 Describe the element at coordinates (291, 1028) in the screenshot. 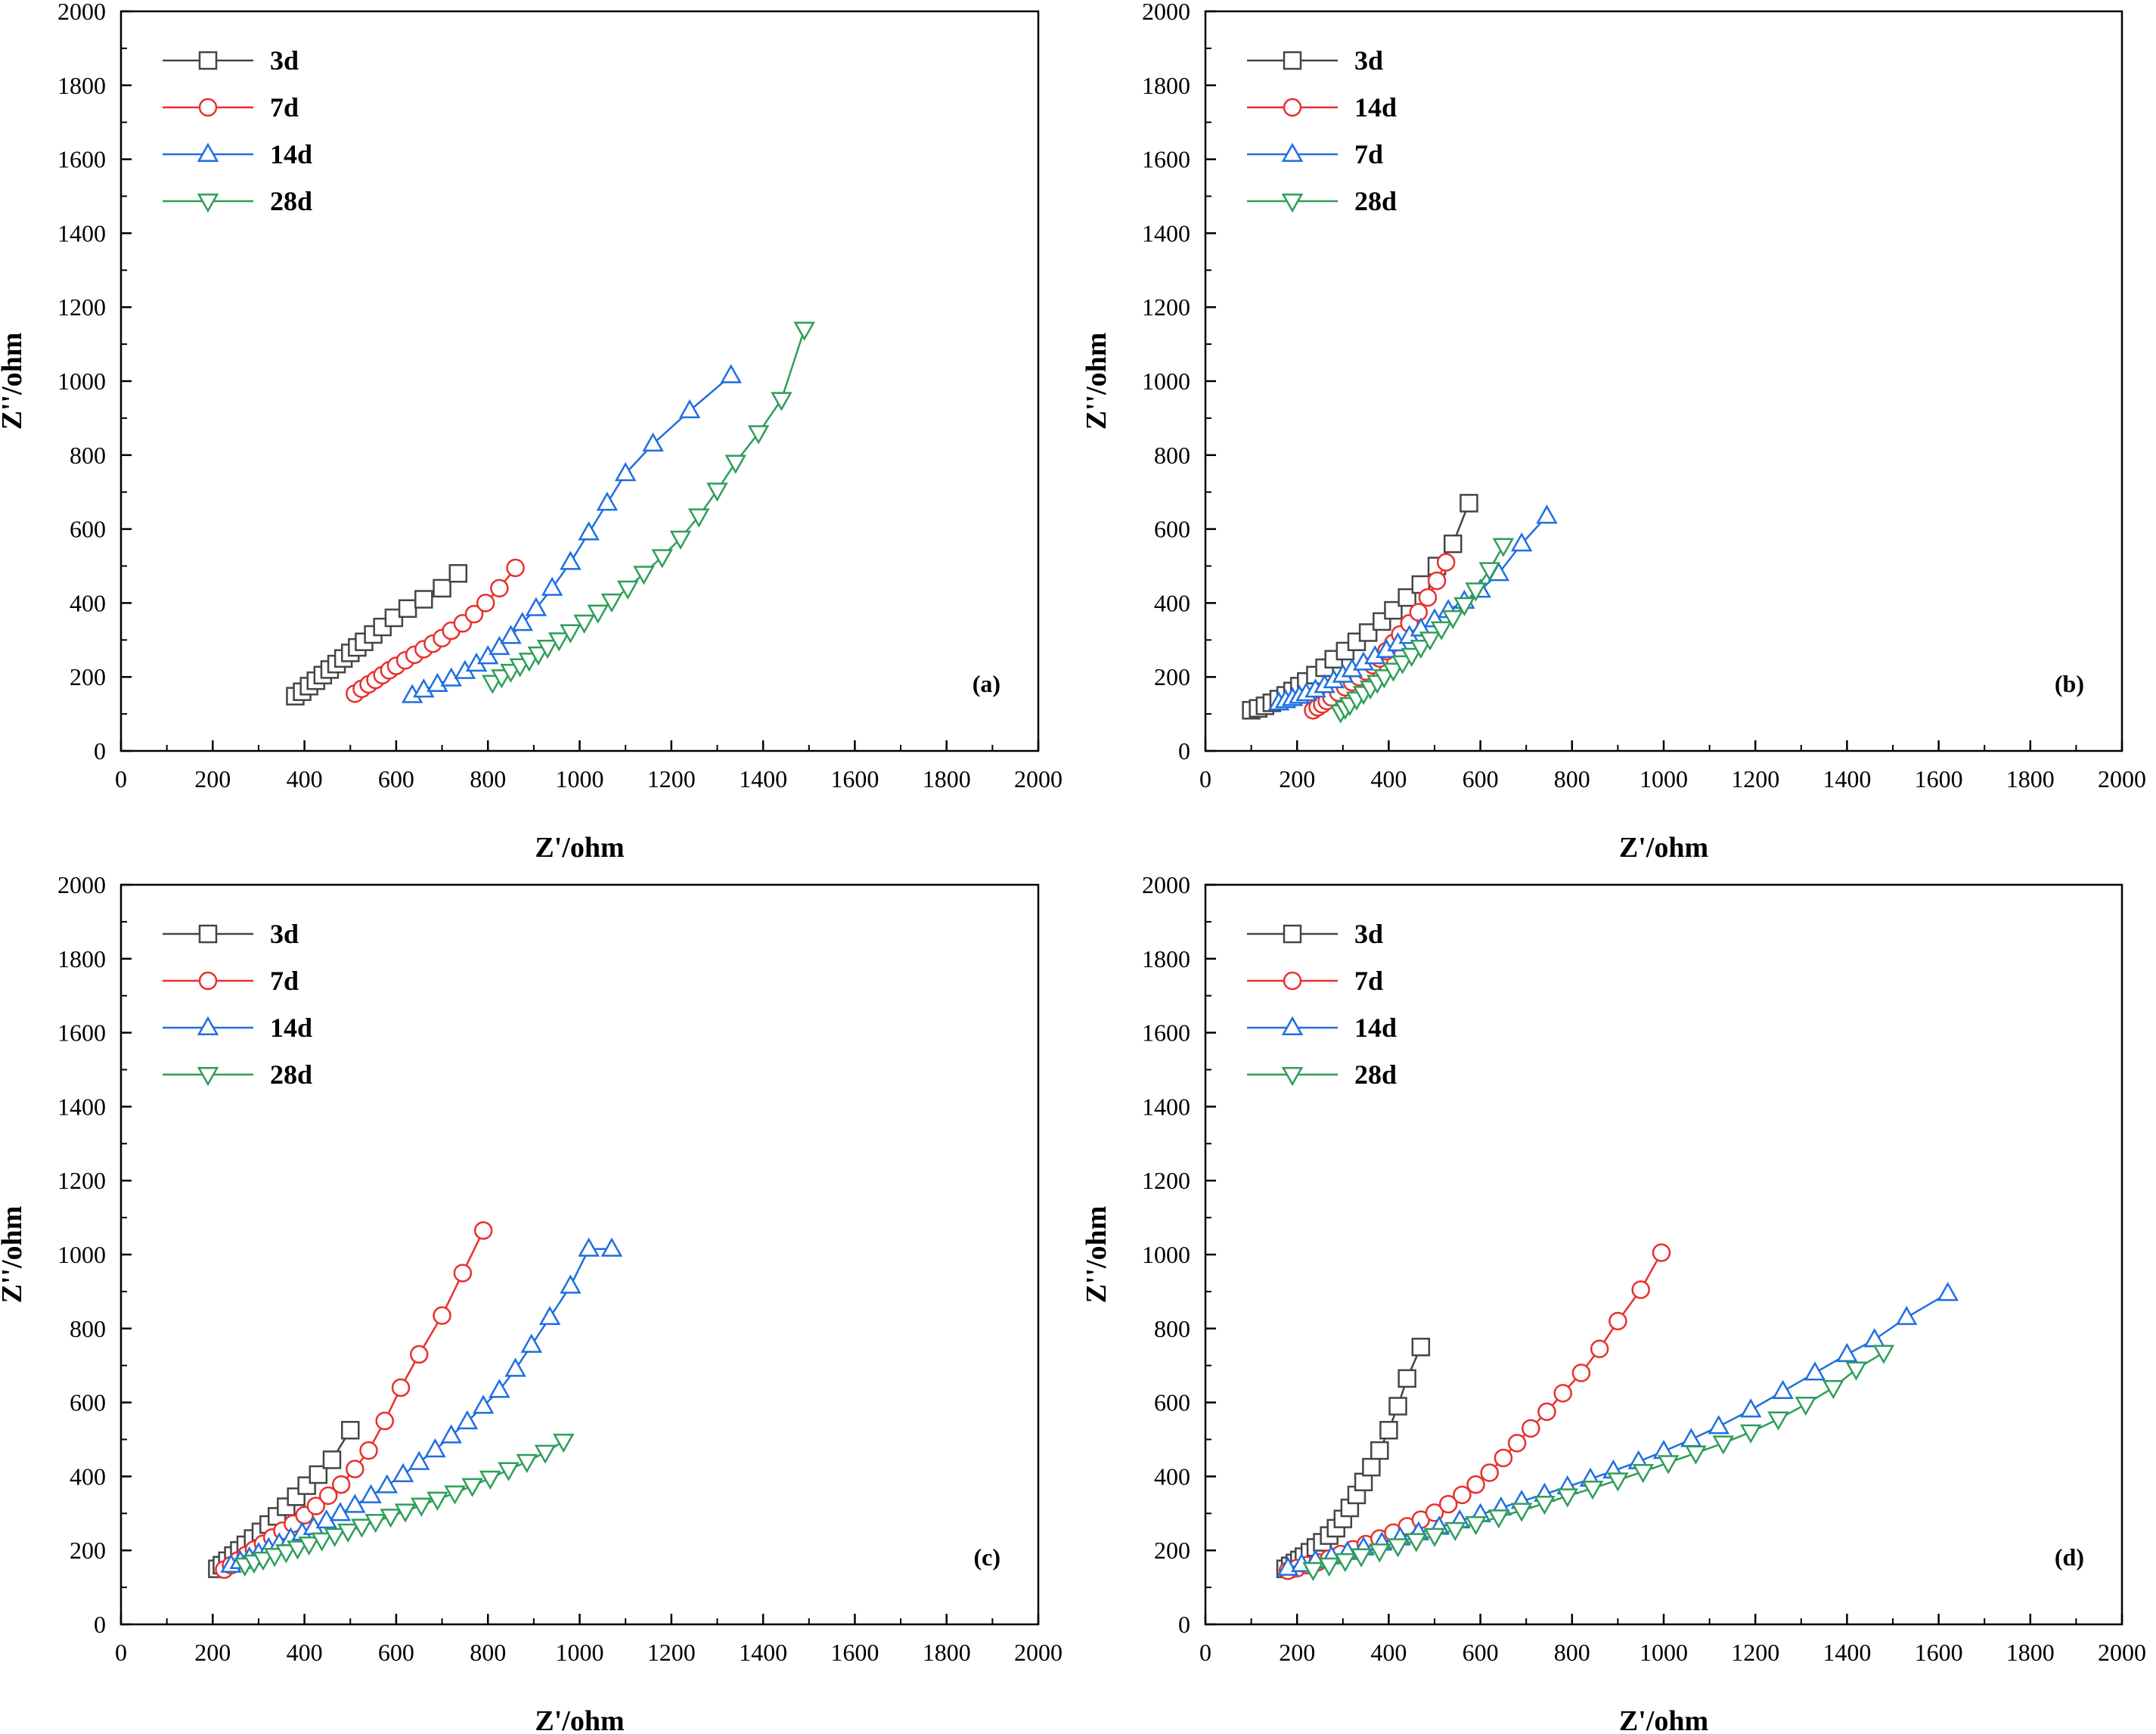

I see `legend-label: 14d` at that location.